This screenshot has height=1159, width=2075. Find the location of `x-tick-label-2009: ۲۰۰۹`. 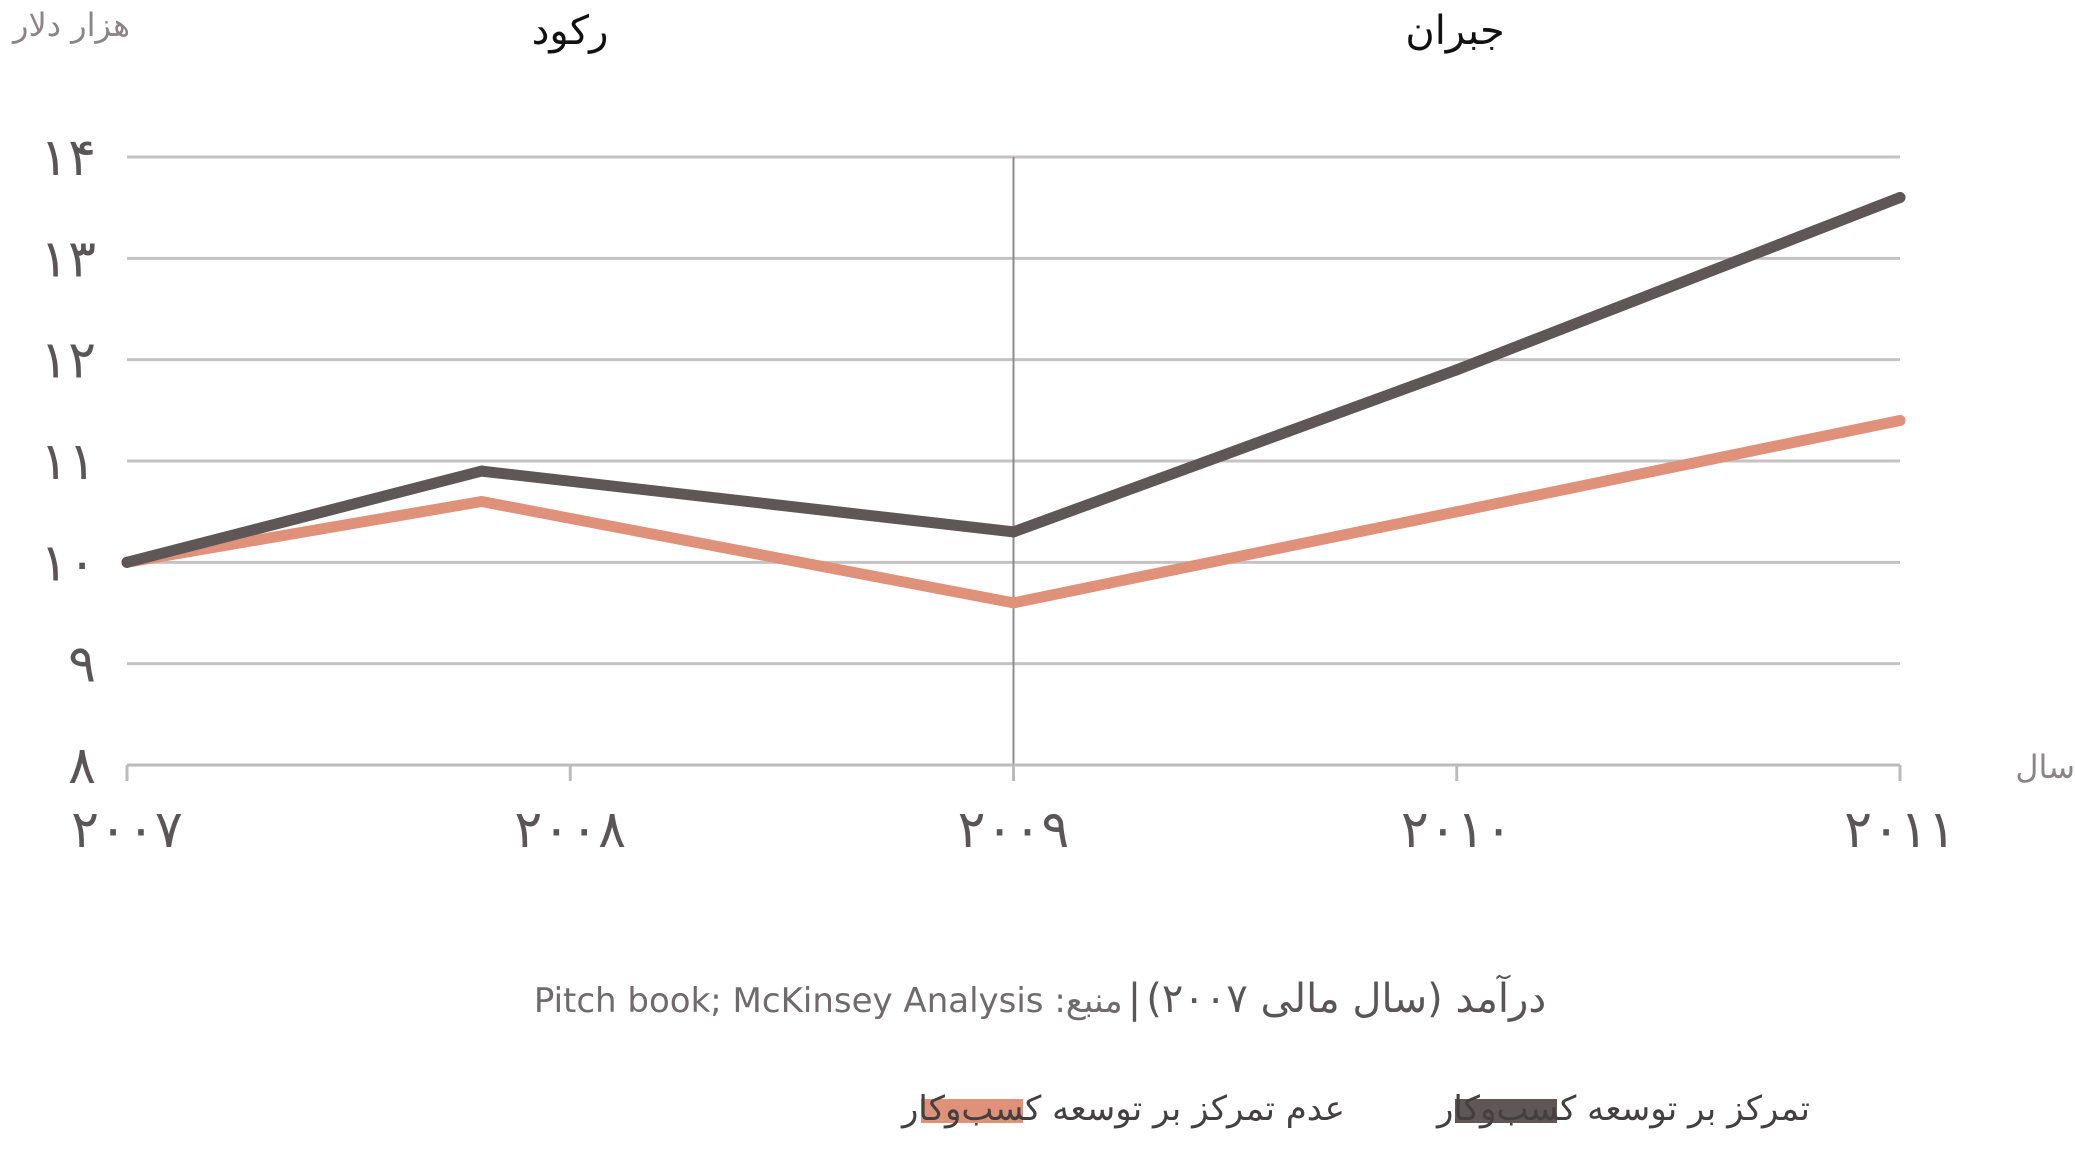

x-tick-label-2009: ۲۰۰۹ is located at coordinates (1014, 830).